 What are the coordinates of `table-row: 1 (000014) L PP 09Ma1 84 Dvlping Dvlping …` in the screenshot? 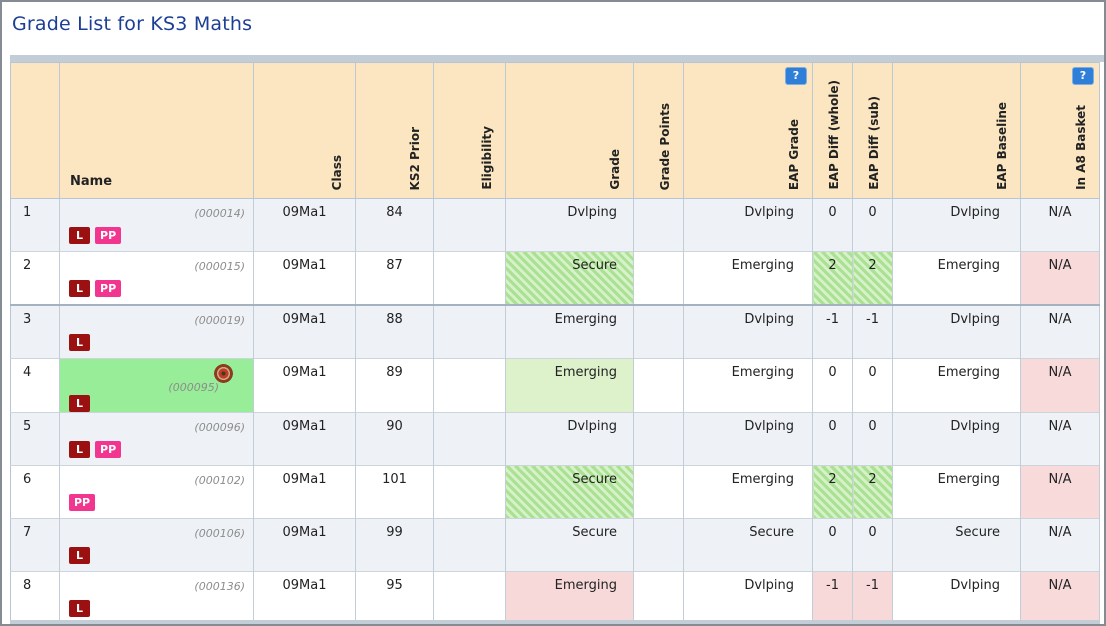 It's located at (555, 225).